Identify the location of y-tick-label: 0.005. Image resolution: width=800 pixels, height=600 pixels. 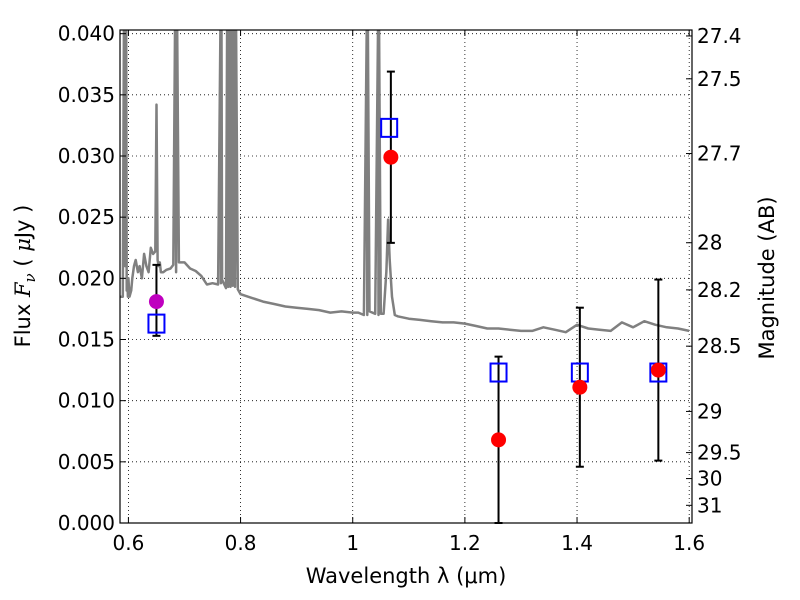
(86, 462).